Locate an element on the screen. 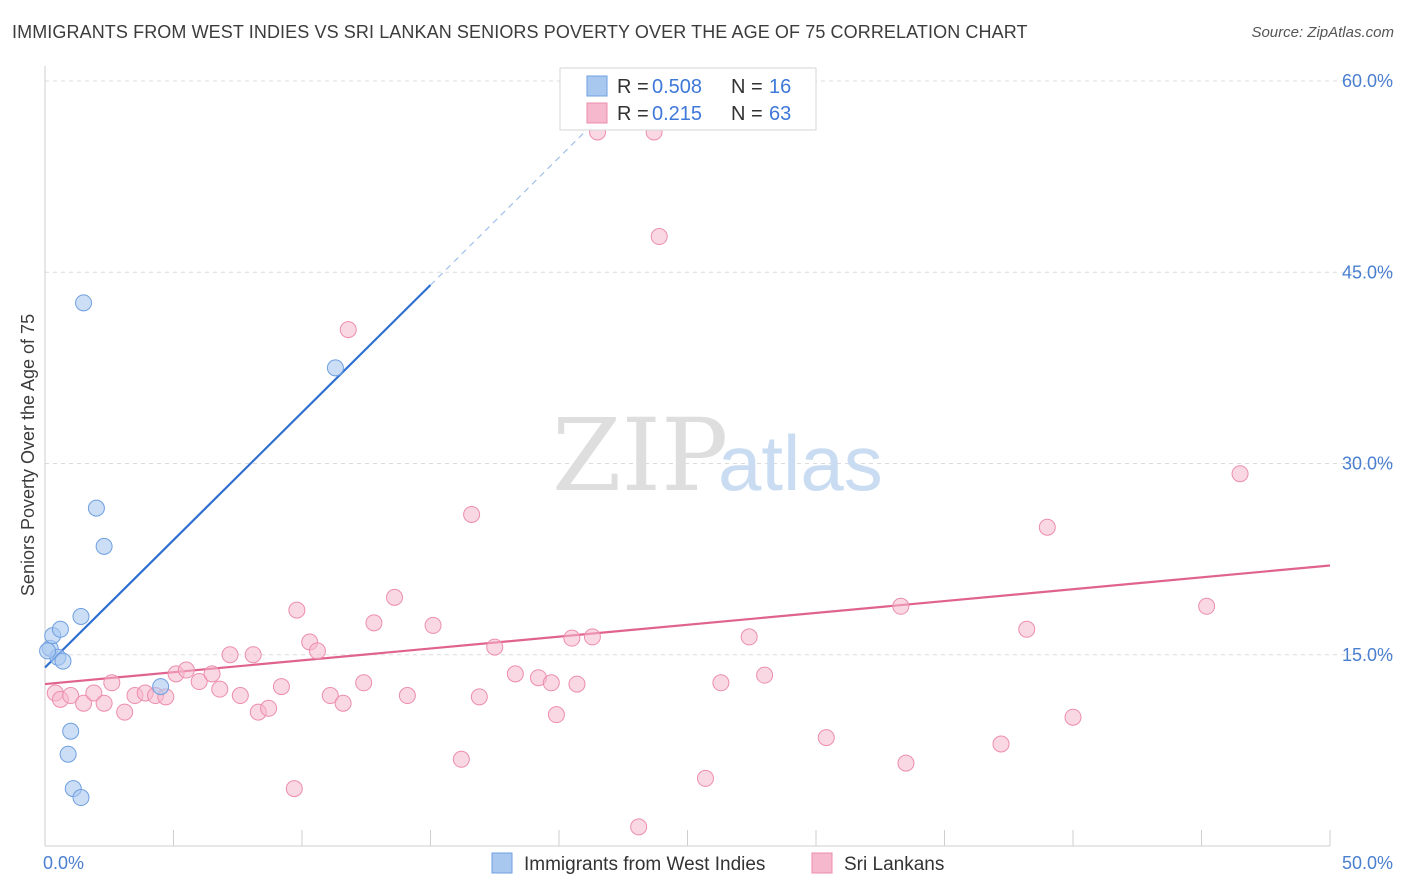 Image resolution: width=1406 pixels, height=892 pixels. legend-n-label-sri-lankans: N = is located at coordinates (747, 114).